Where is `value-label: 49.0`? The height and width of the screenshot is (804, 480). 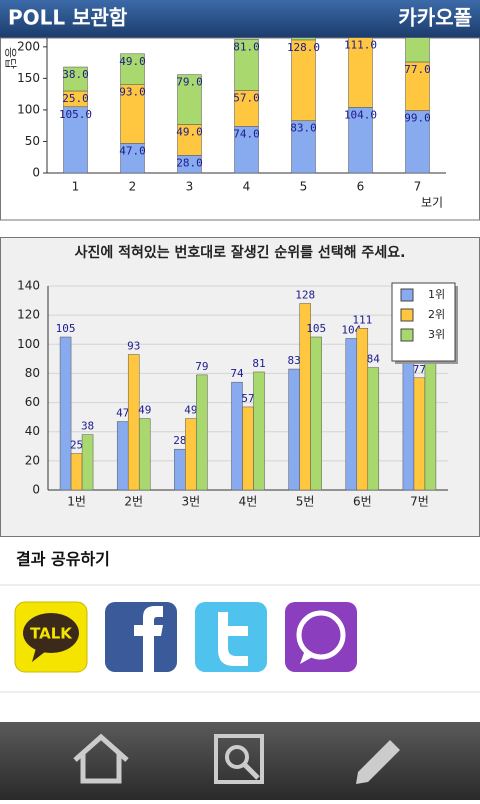
value-label: 49.0 is located at coordinates (189, 131).